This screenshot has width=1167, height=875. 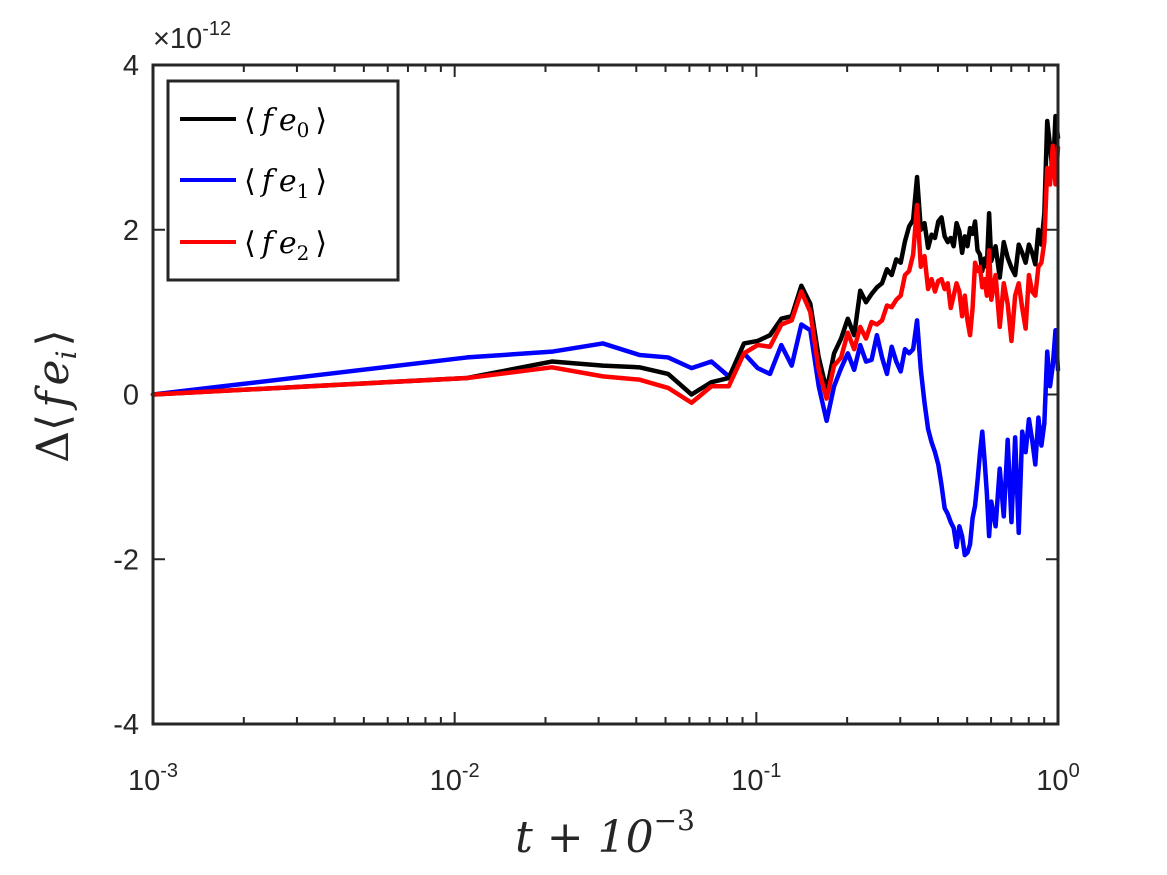 I want to click on legend: ⟨ f e0 ⟩ ⟨ f e1 ⟩ ⟨ f e2 ⟩, so click(x=283, y=180).